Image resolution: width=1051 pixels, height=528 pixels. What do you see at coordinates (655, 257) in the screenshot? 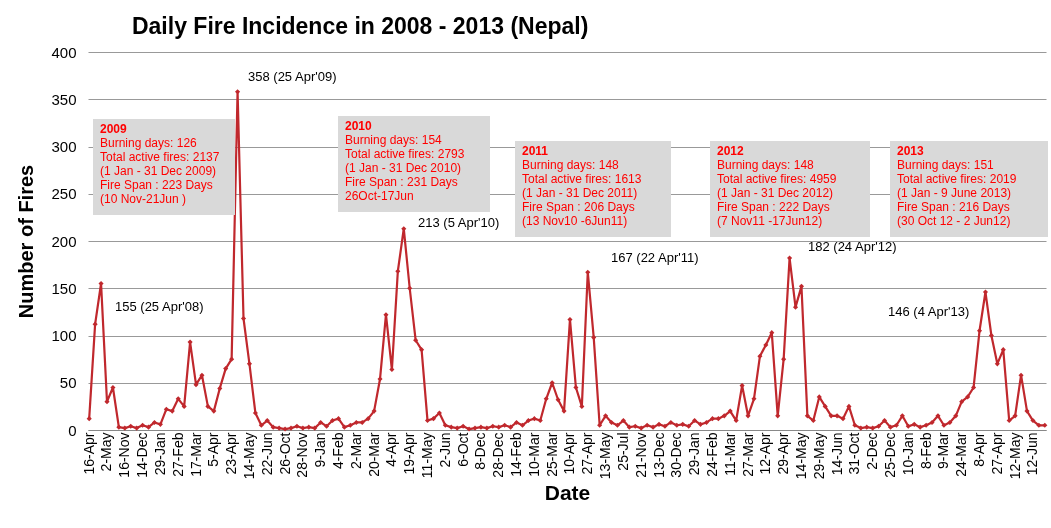
I see `annotation: 167 (22 Apr'11)` at bounding box center [655, 257].